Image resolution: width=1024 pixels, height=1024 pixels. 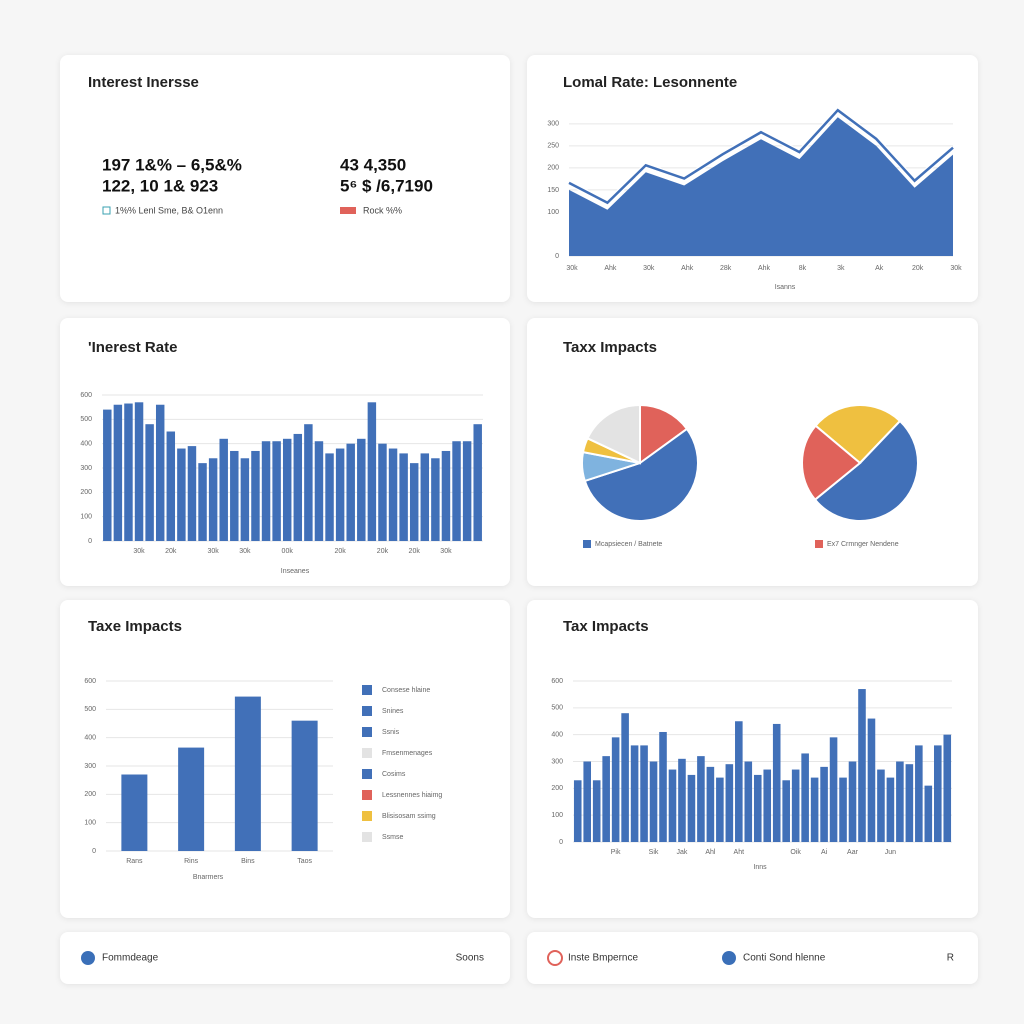 I want to click on x-tick-label: Sik, so click(x=654, y=852).